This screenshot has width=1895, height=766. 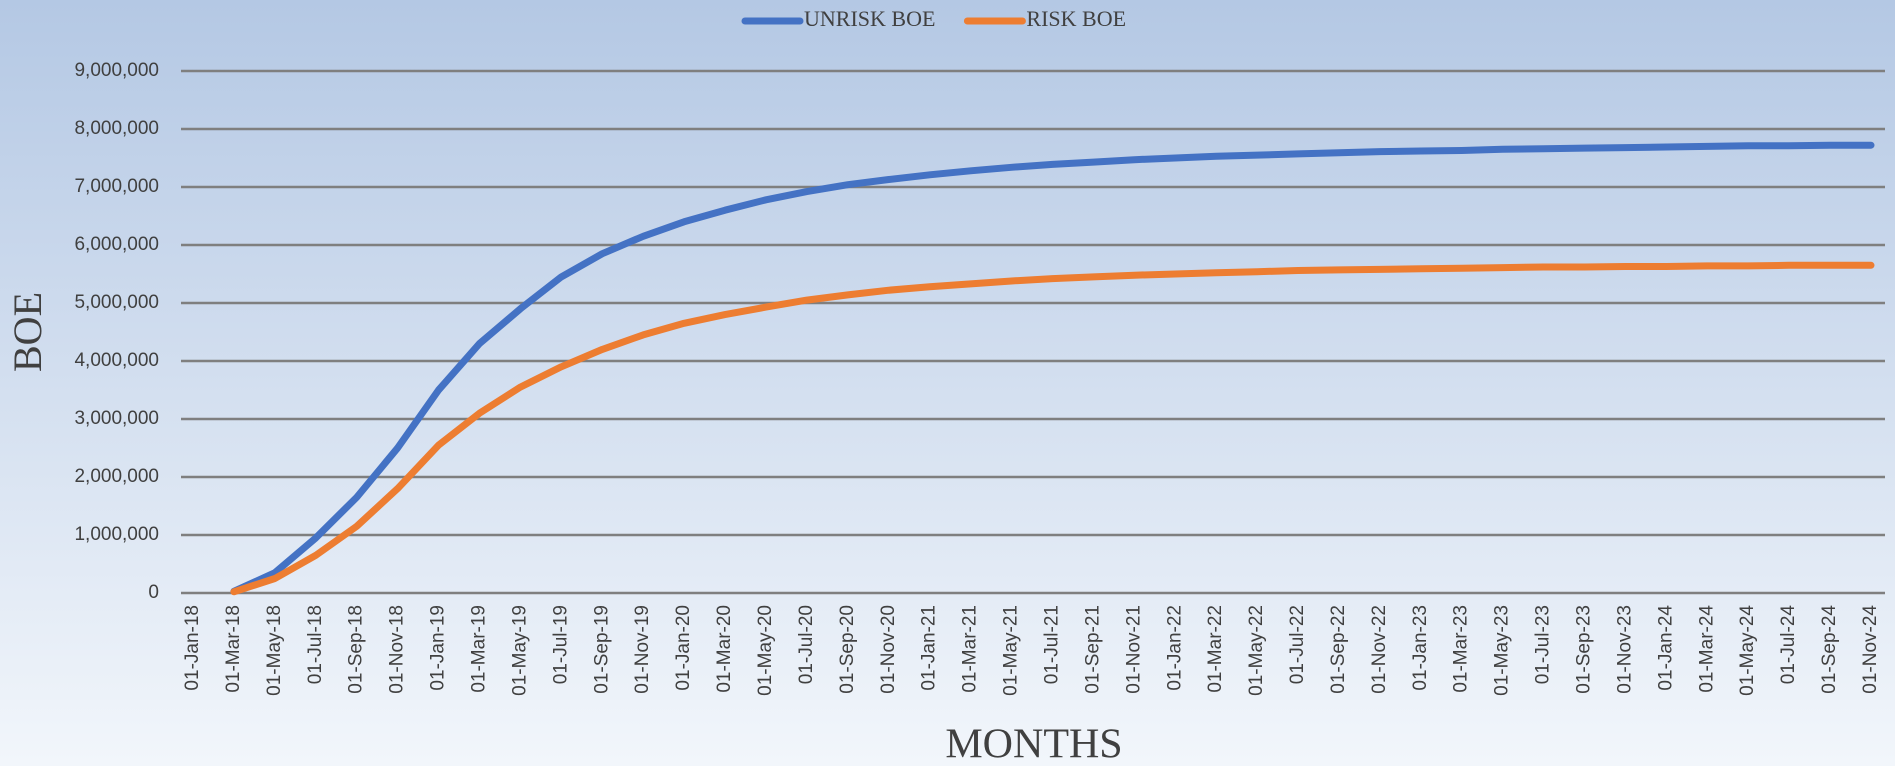 What do you see at coordinates (116, 476) in the screenshot?
I see `y-tick-label: 2,000,000` at bounding box center [116, 476].